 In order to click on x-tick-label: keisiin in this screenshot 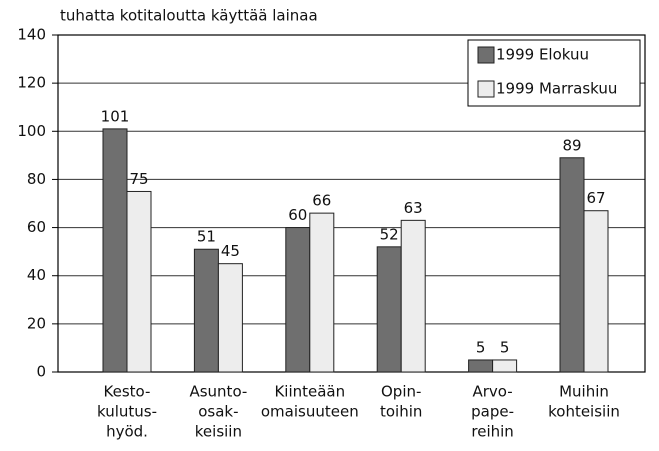, I will do `click(218, 432)`.